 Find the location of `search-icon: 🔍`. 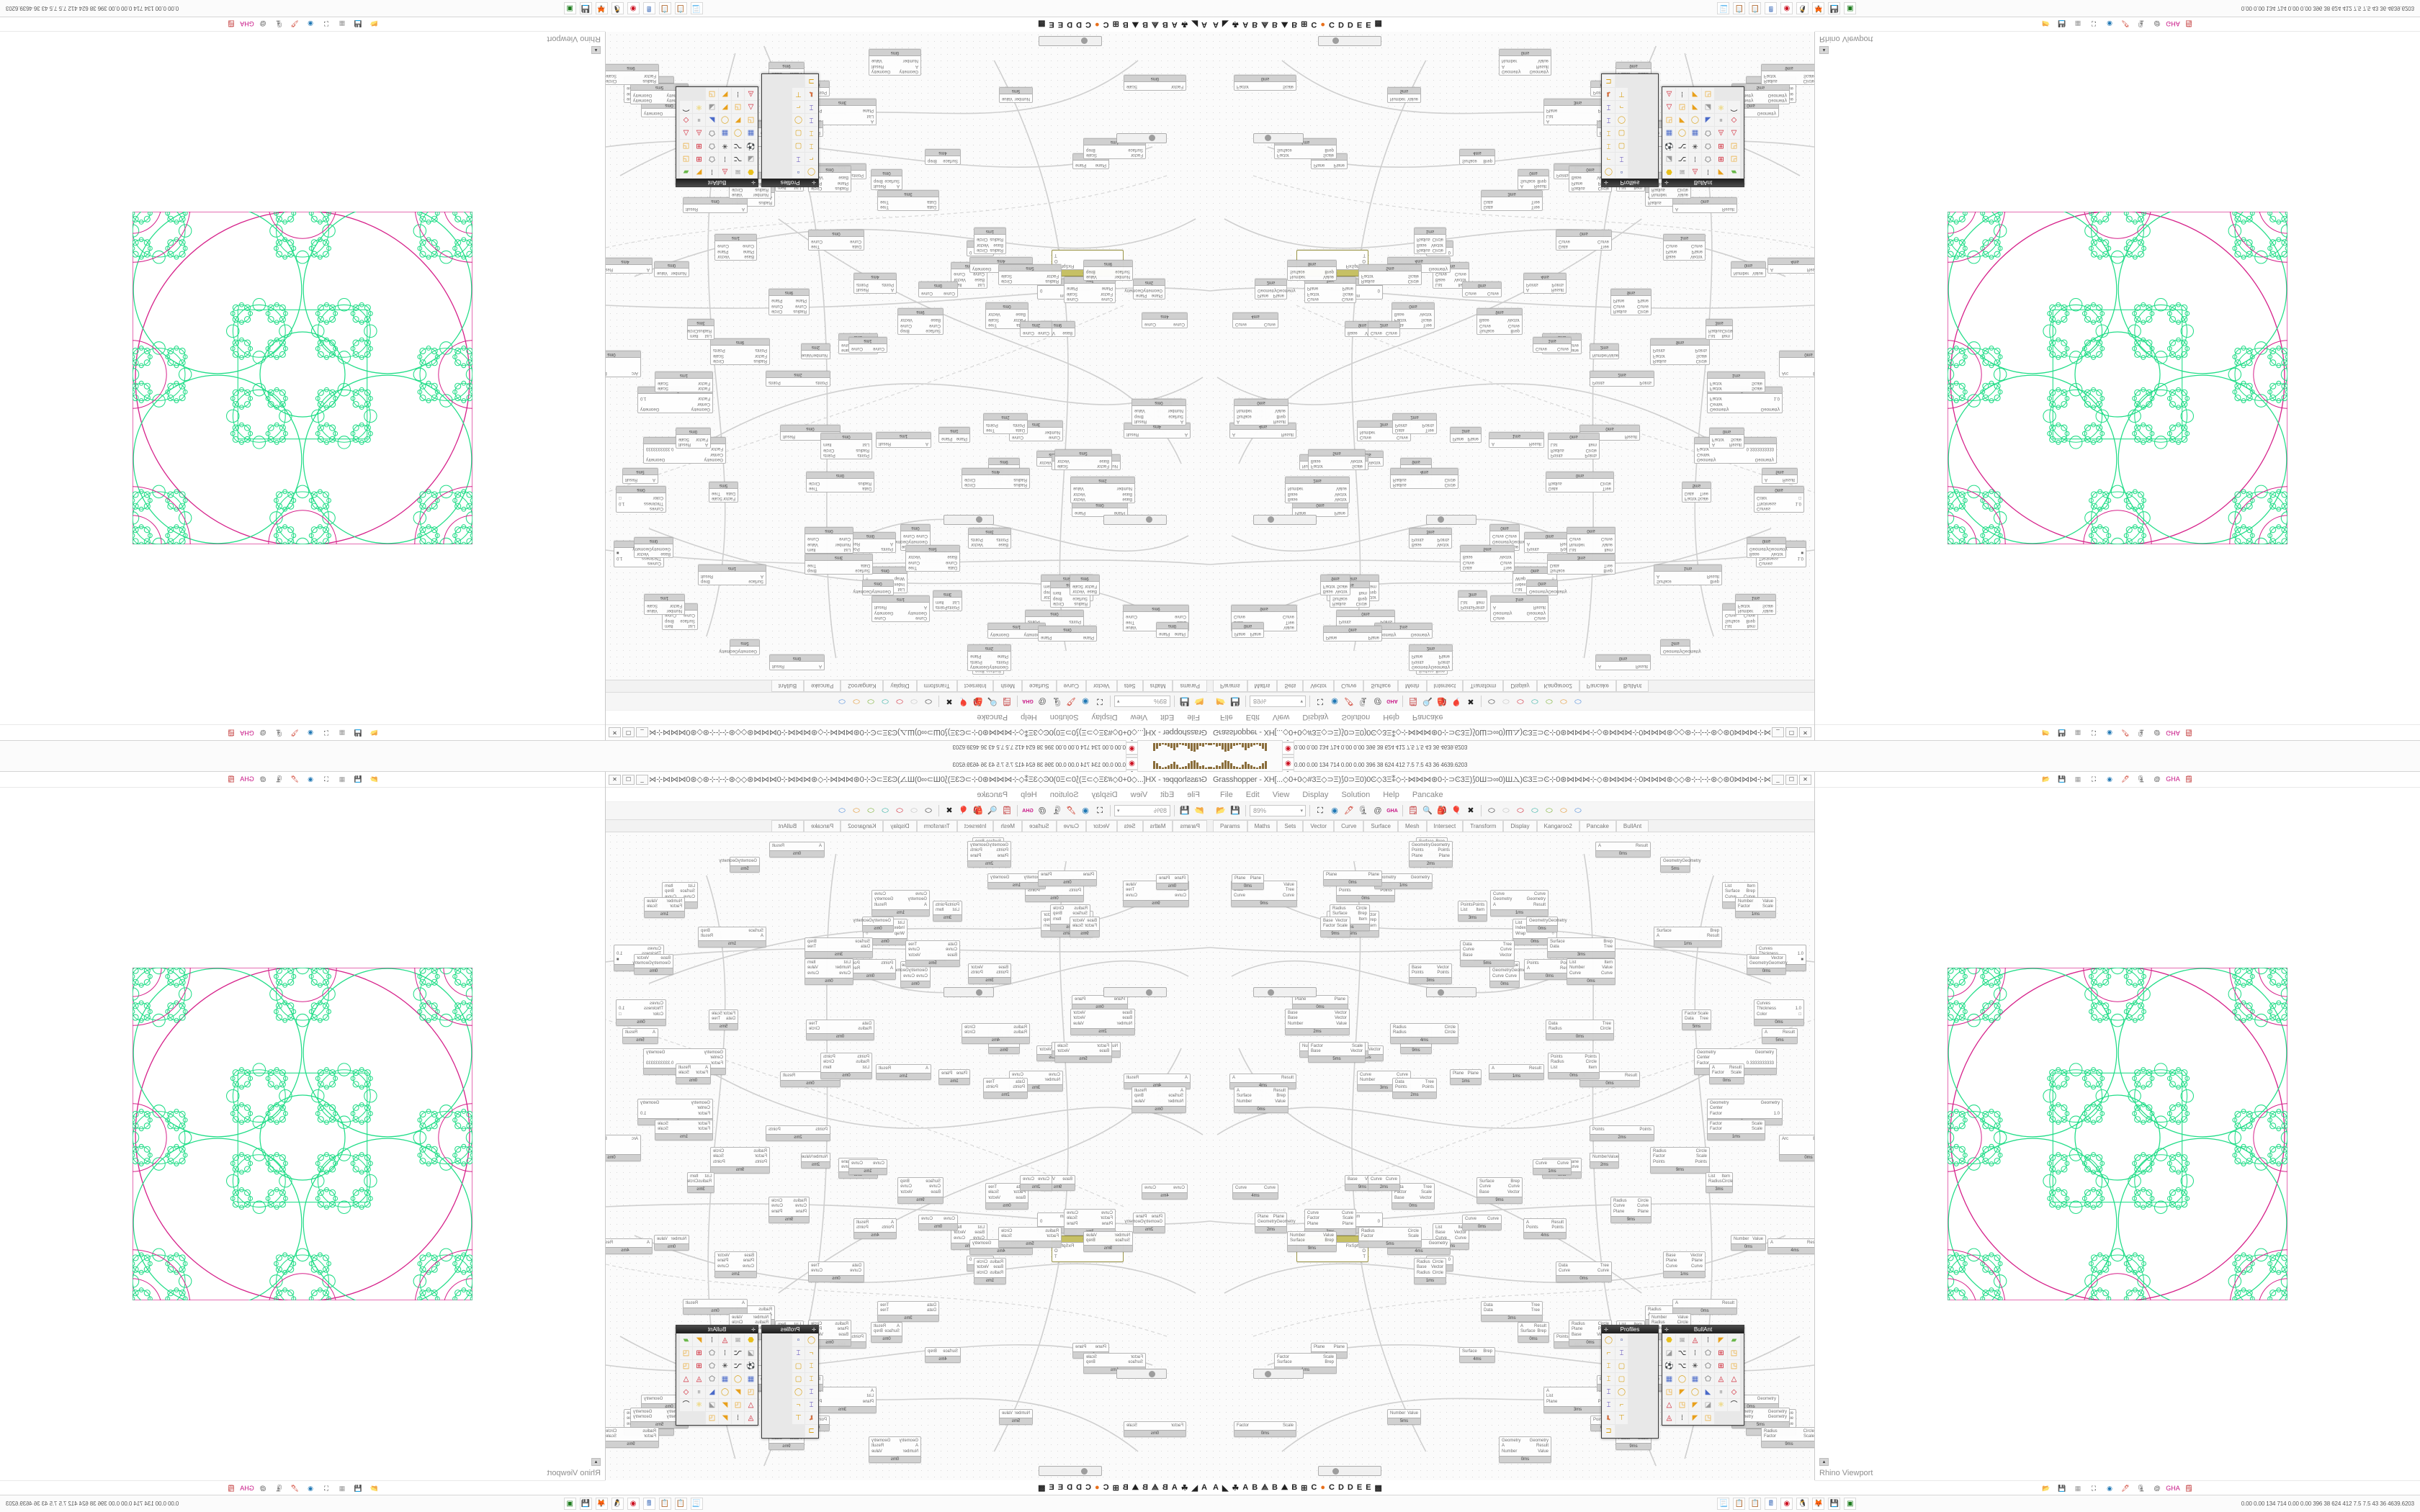

search-icon: 🔍 is located at coordinates (1427, 701).